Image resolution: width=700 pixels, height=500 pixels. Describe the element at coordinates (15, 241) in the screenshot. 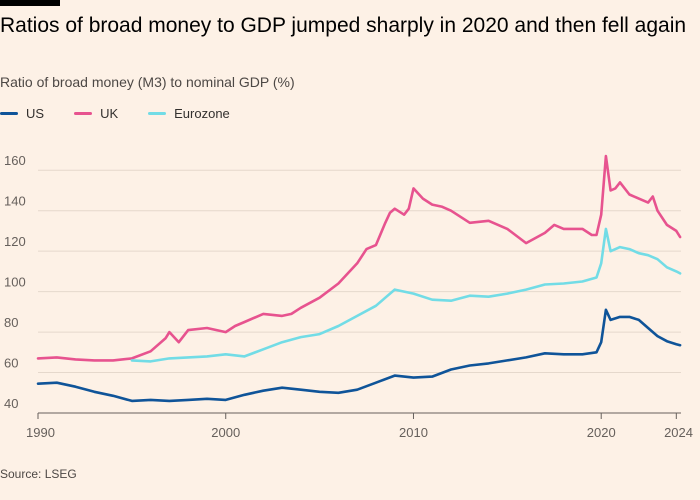

I see `y-tick-label-120: 120` at that location.